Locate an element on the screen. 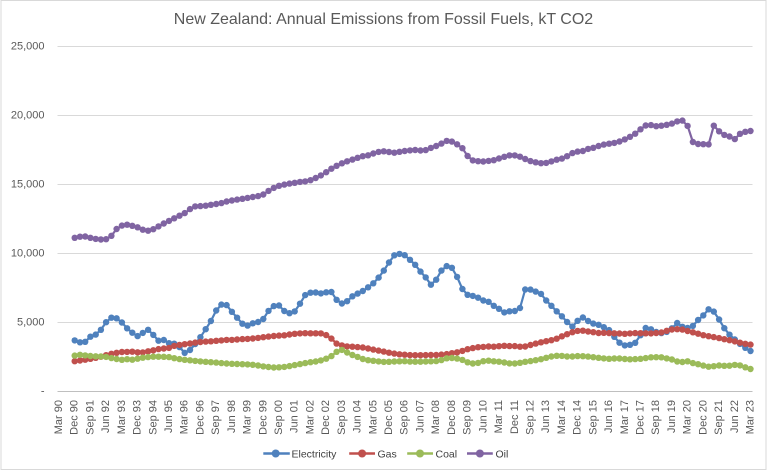 This screenshot has width=767, height=476. svg-text: Mar 93 is located at coordinates (122, 417).